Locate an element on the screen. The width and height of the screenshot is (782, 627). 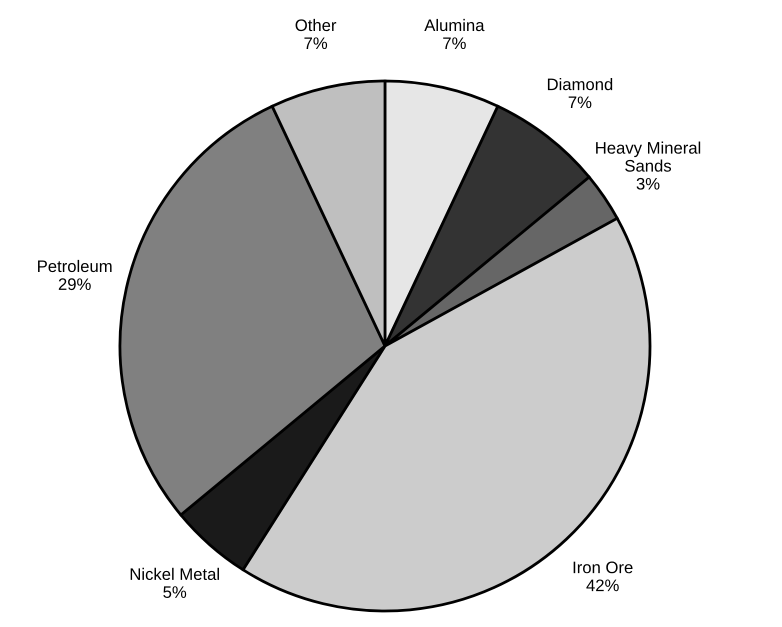
data-label: 3% is located at coordinates (648, 184).